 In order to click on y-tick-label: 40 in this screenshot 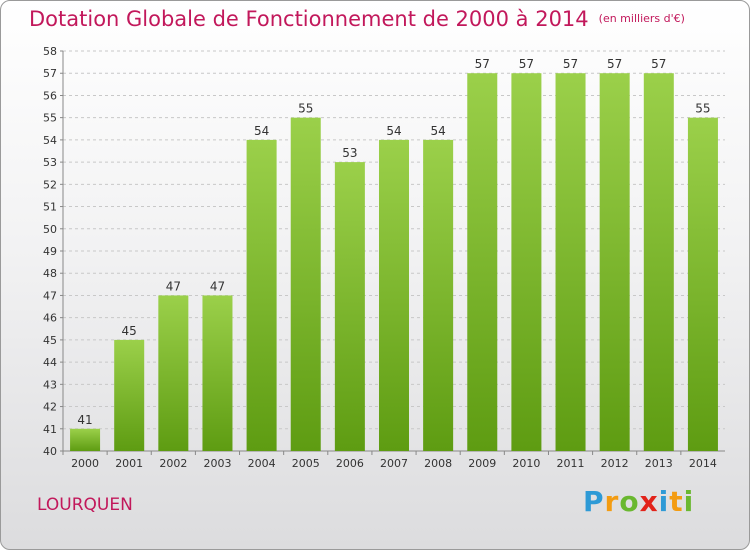, I will do `click(50, 451)`.